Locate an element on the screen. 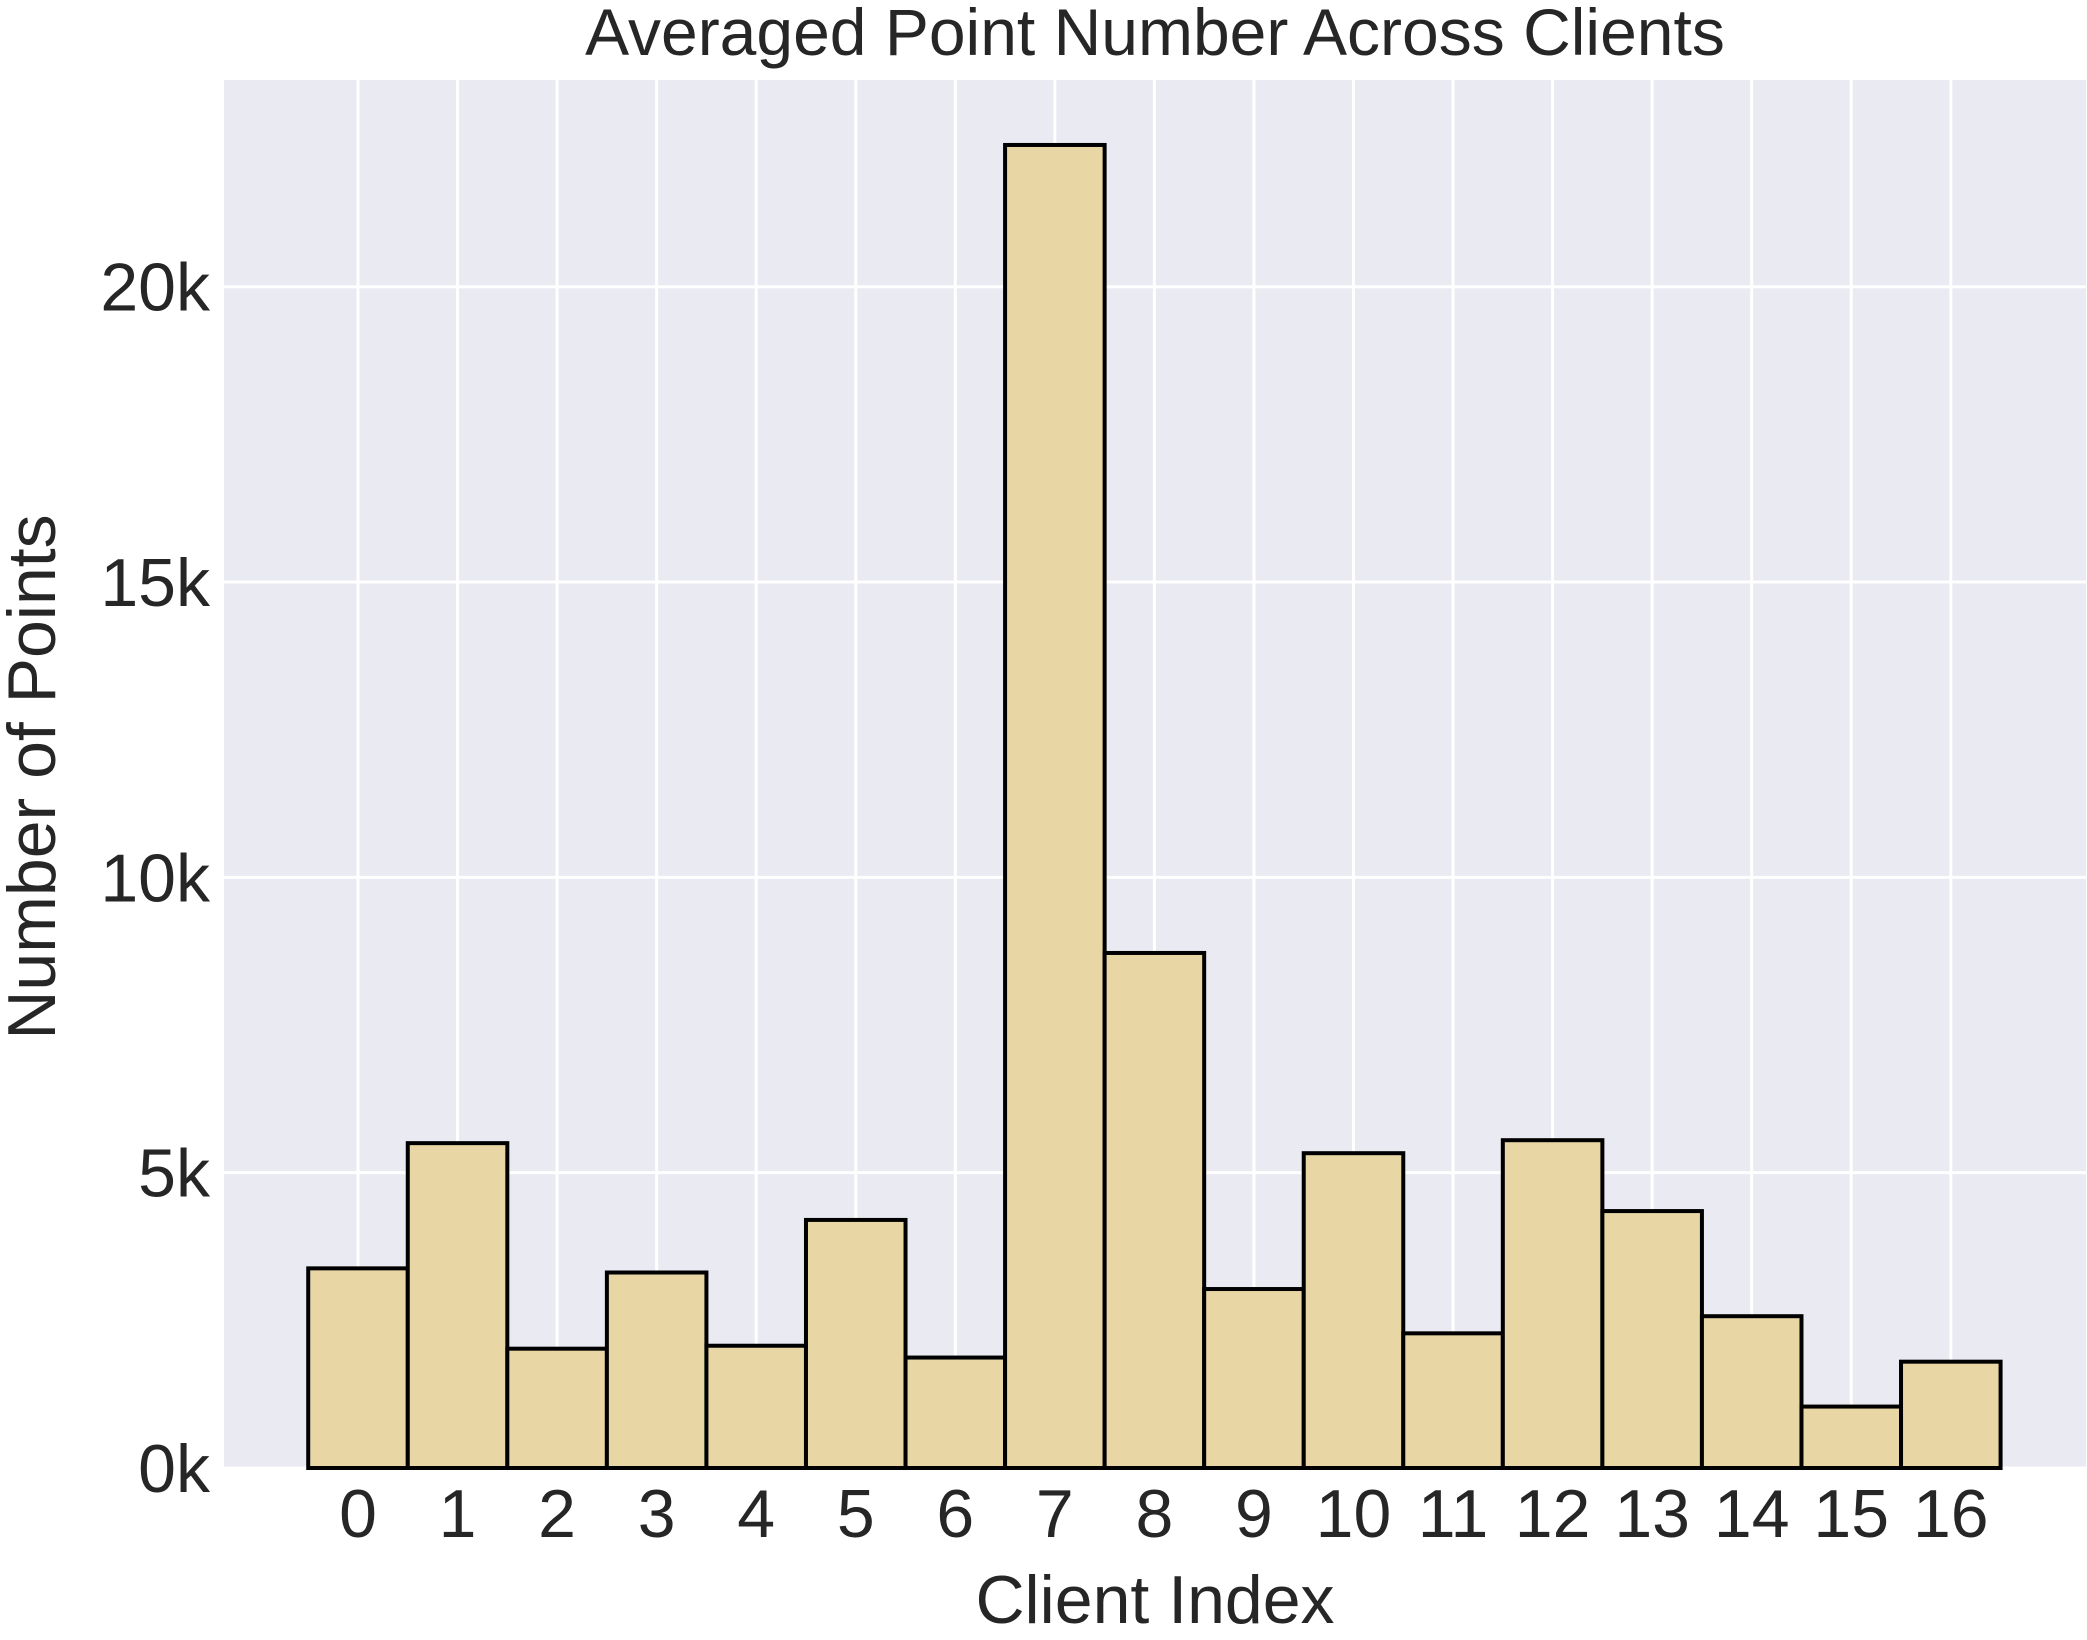 Image resolution: width=2087 pixels, height=1640 pixels. x-tick-label: 4 is located at coordinates (756, 1514).